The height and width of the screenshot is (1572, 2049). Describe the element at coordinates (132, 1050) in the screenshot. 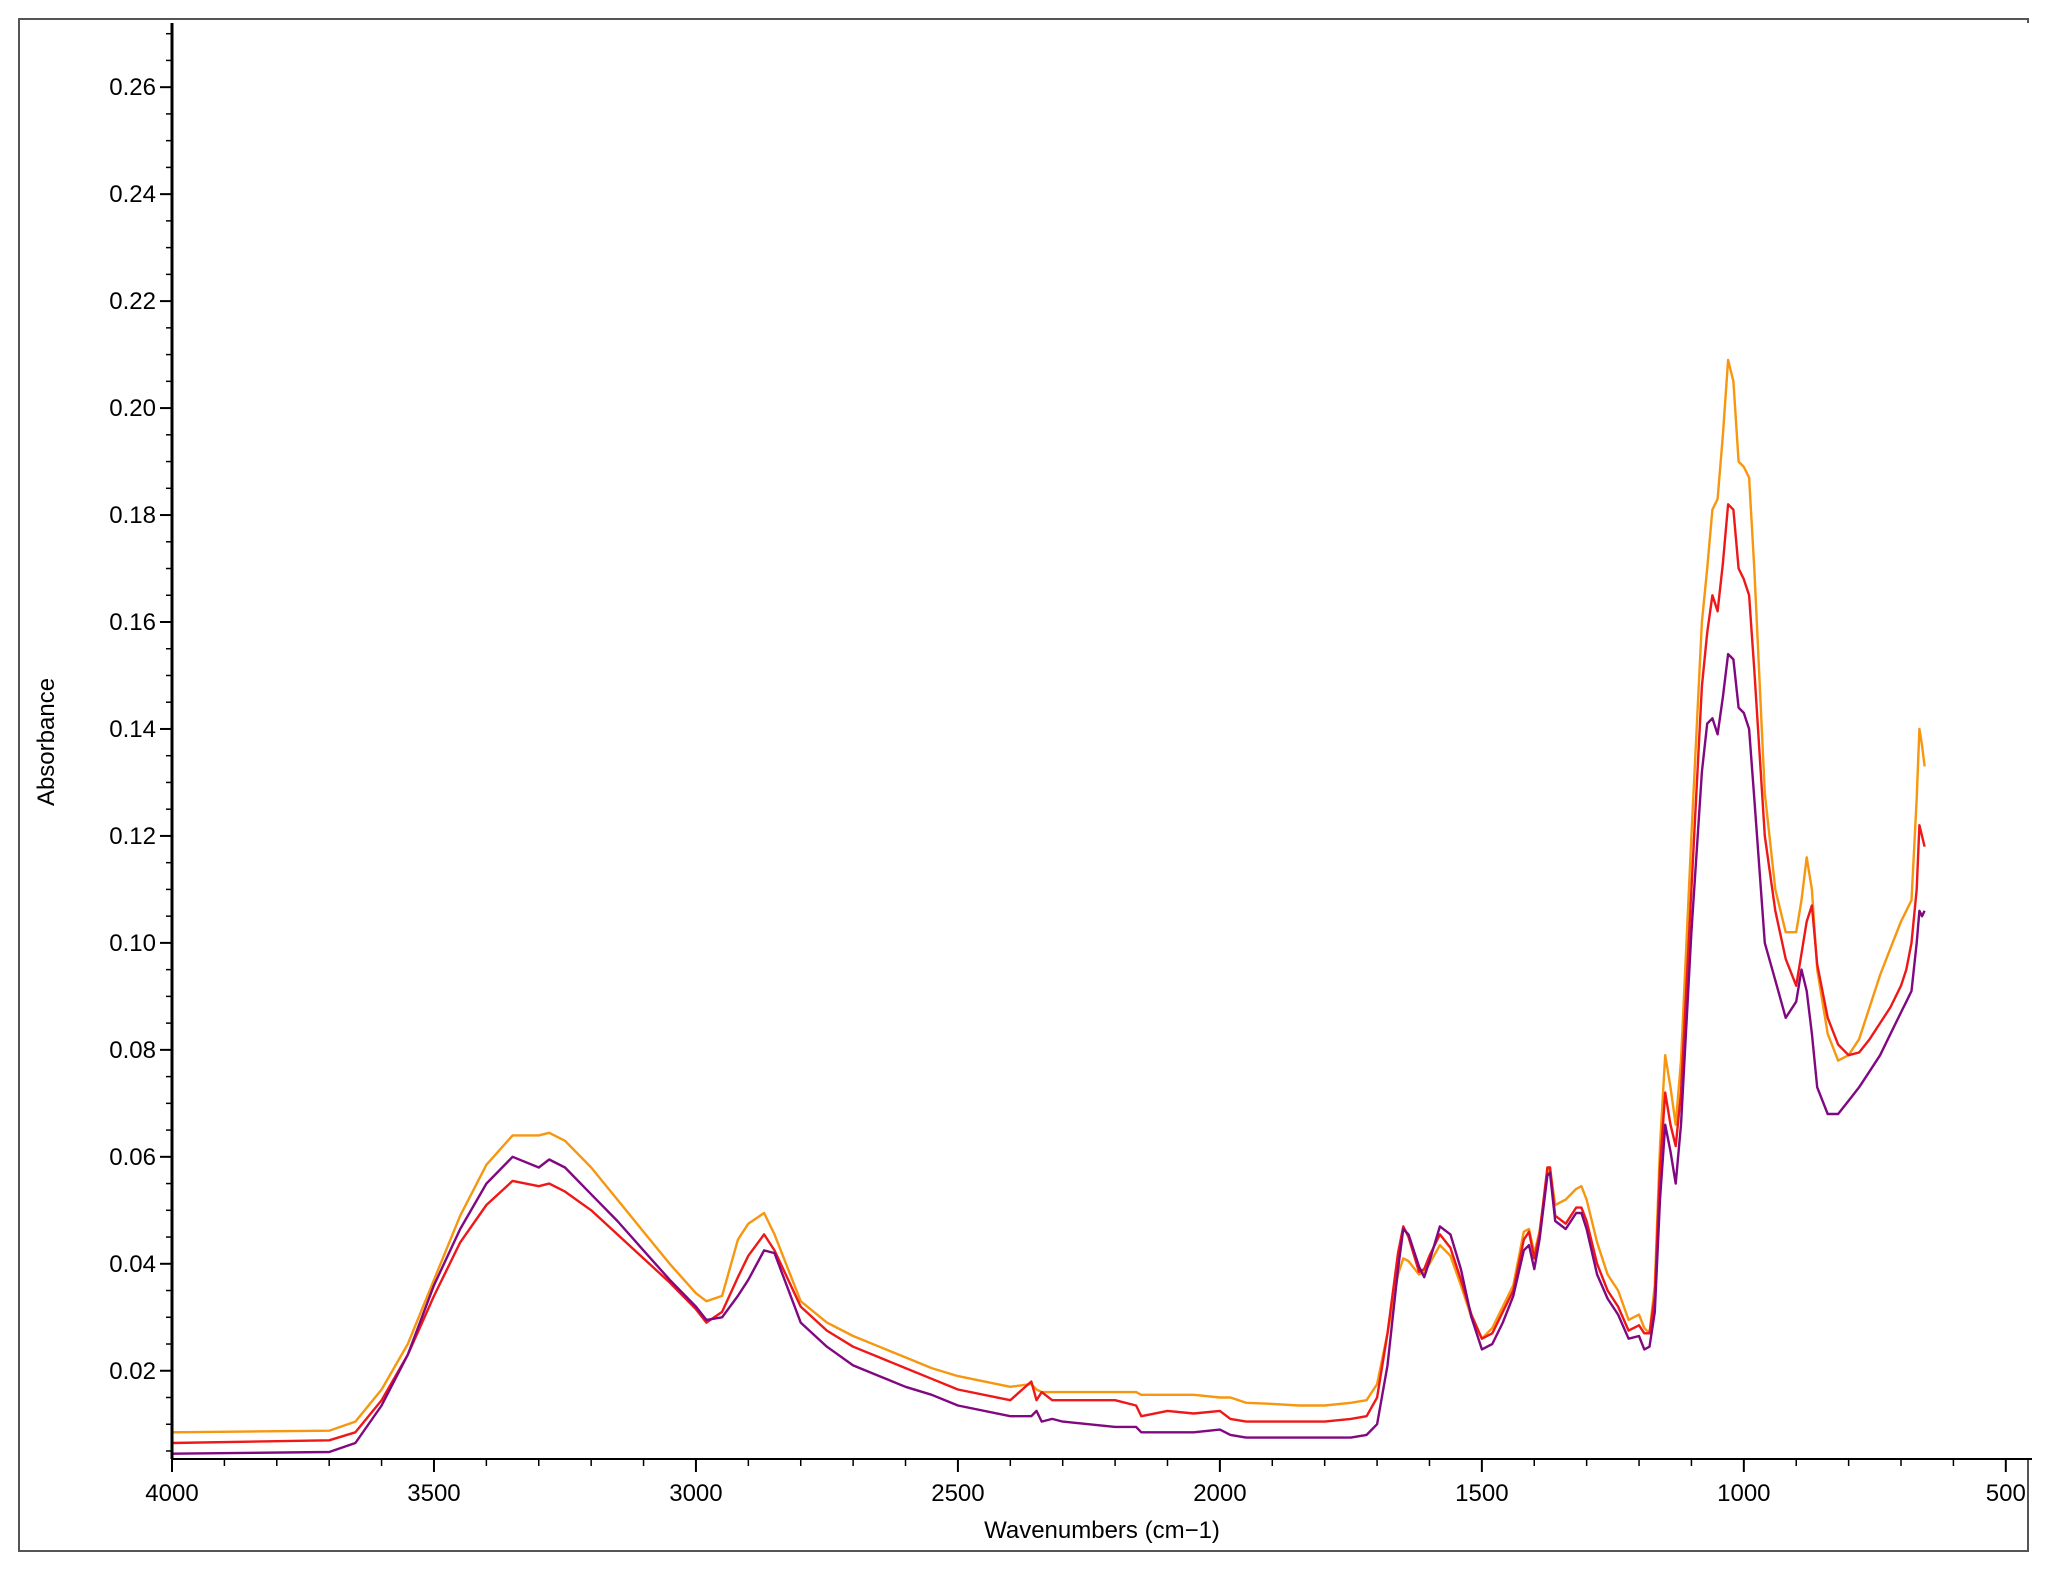

I see `y-tick-label: 0.08` at that location.